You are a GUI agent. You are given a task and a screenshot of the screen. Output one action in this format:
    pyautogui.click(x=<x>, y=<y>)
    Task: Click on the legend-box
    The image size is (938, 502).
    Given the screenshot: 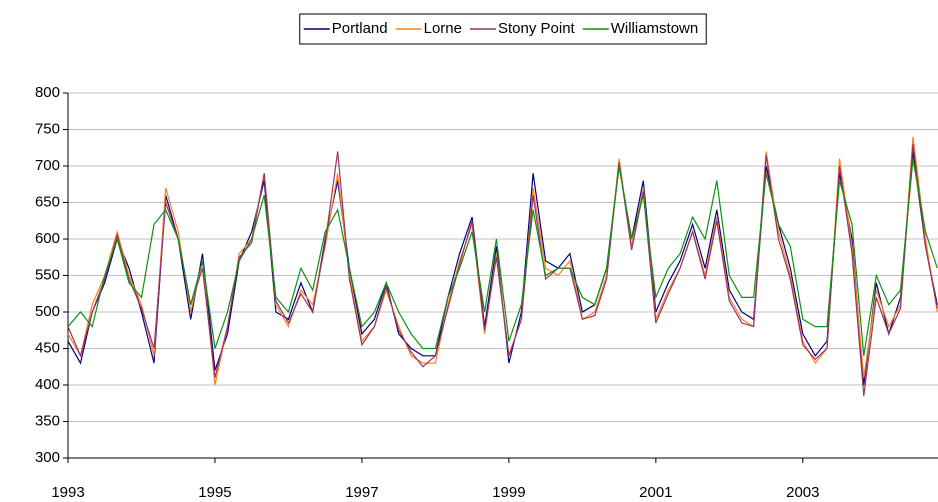 What is the action you would take?
    pyautogui.click(x=503, y=29)
    